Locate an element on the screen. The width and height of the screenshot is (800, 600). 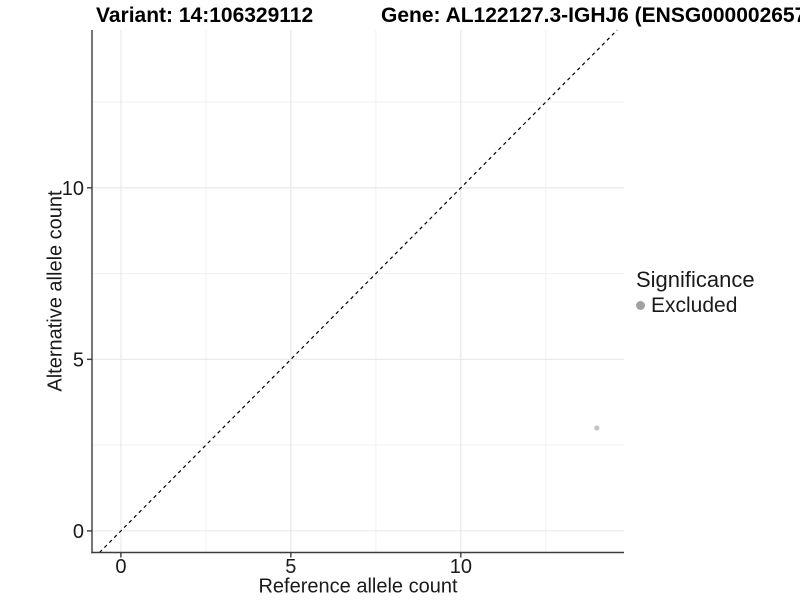
gene-title: Gene: AL122127.3-IGHJ6 (ENSG0000026571 is located at coordinates (590, 15).